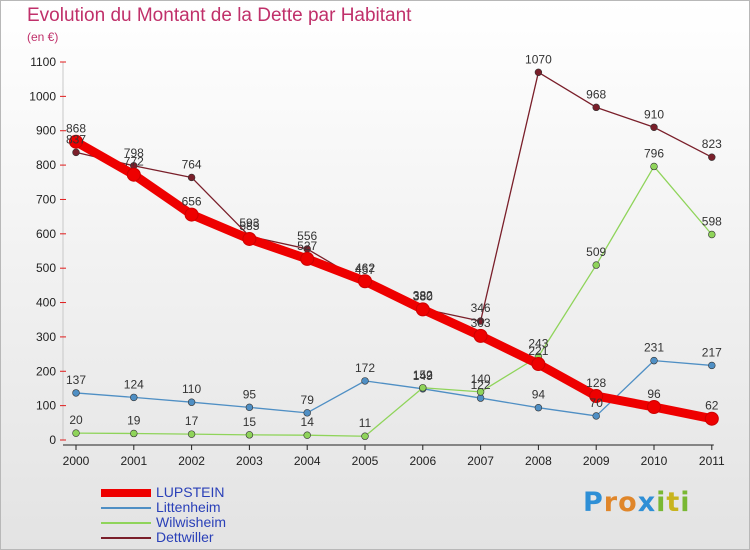  Describe the element at coordinates (307, 246) in the screenshot. I see `data-label-lupstein: 527` at that location.